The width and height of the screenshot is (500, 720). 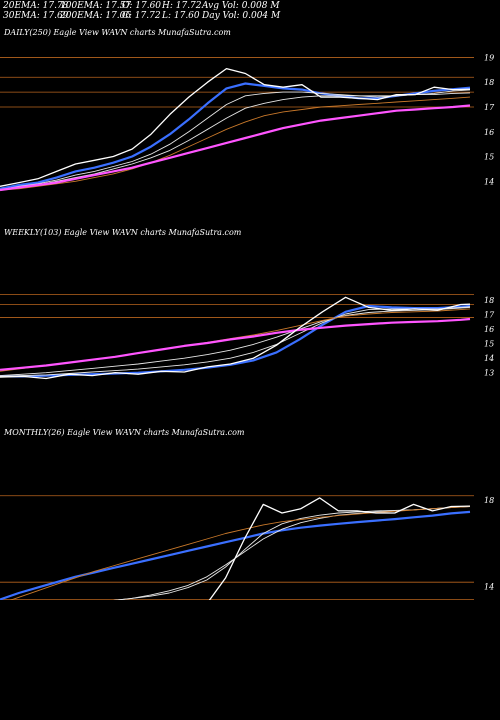 I want to click on high-label: H: 17.72, so click(x=182, y=6).